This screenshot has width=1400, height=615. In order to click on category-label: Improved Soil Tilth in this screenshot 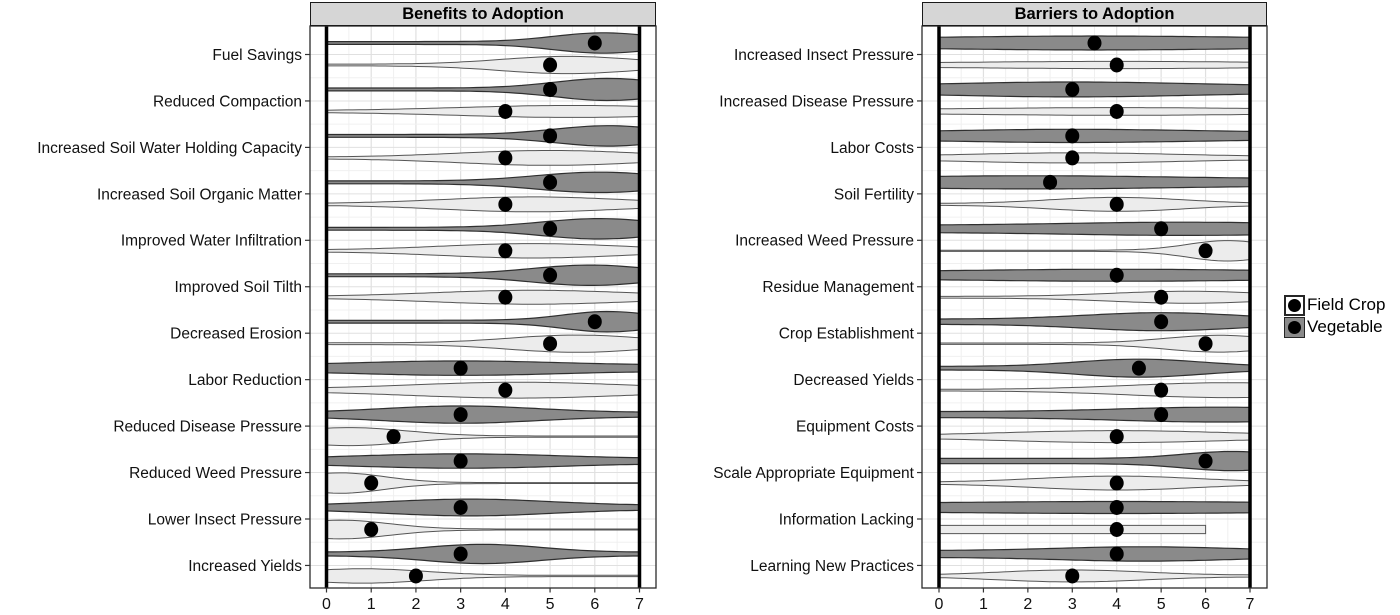, I will do `click(239, 287)`.